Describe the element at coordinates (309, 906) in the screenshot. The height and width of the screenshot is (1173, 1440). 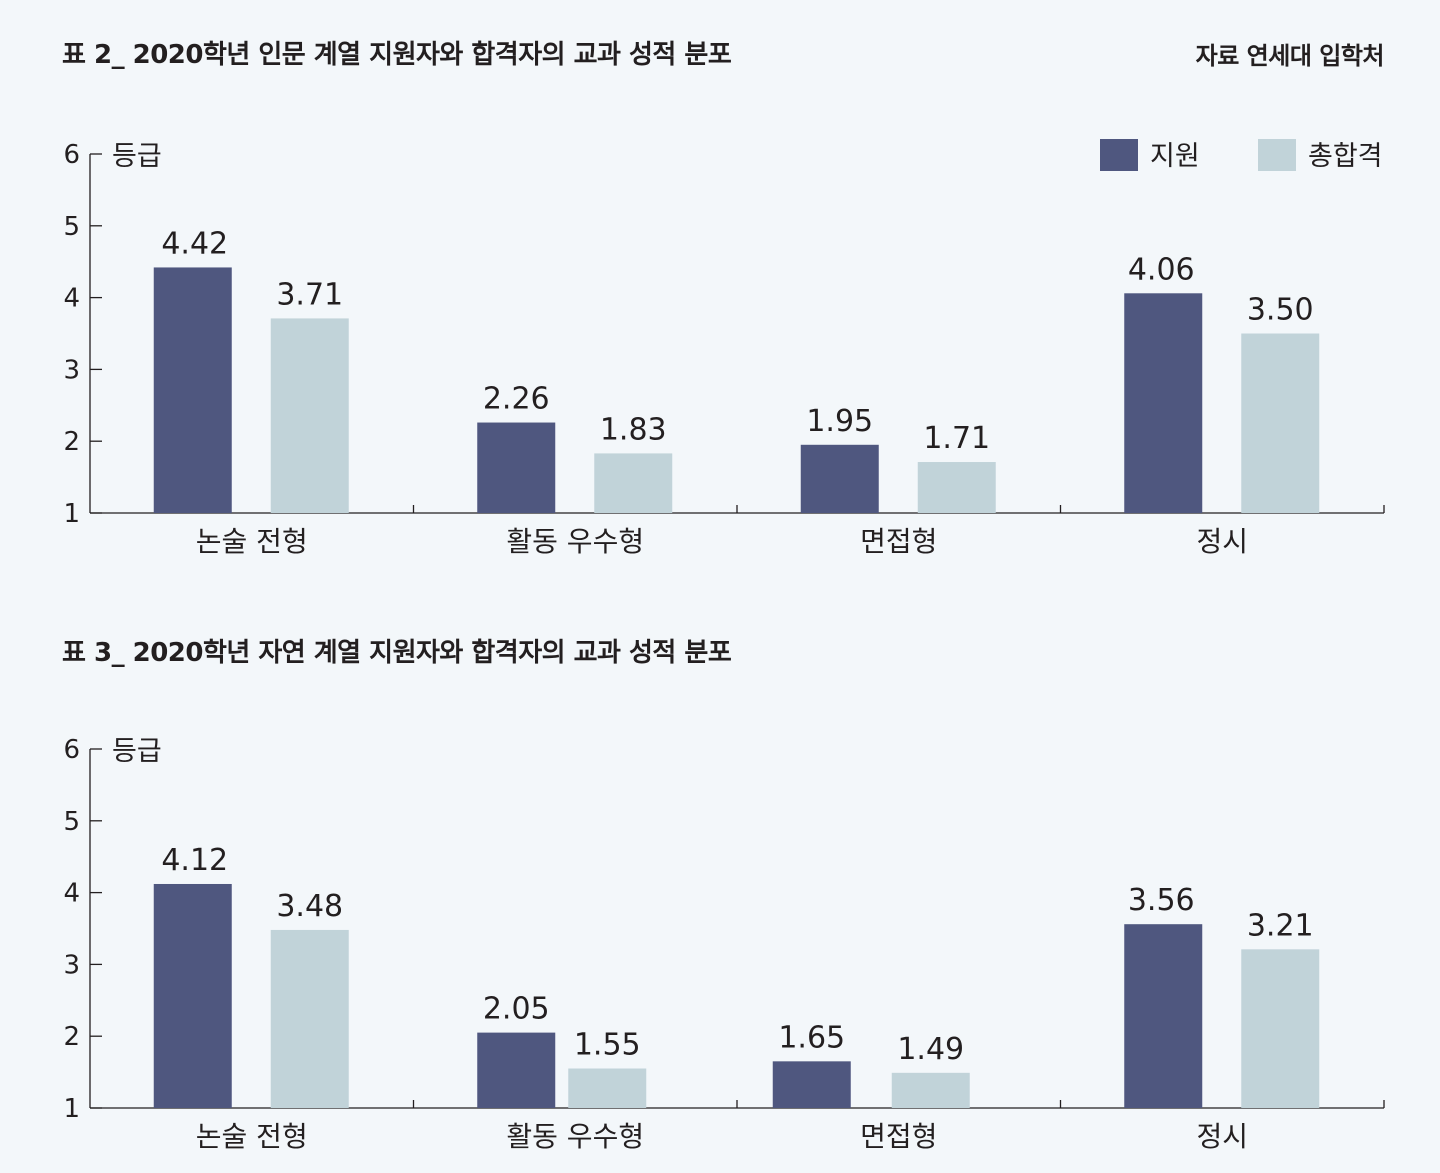
I see `bar-value-label: 3.48` at that location.